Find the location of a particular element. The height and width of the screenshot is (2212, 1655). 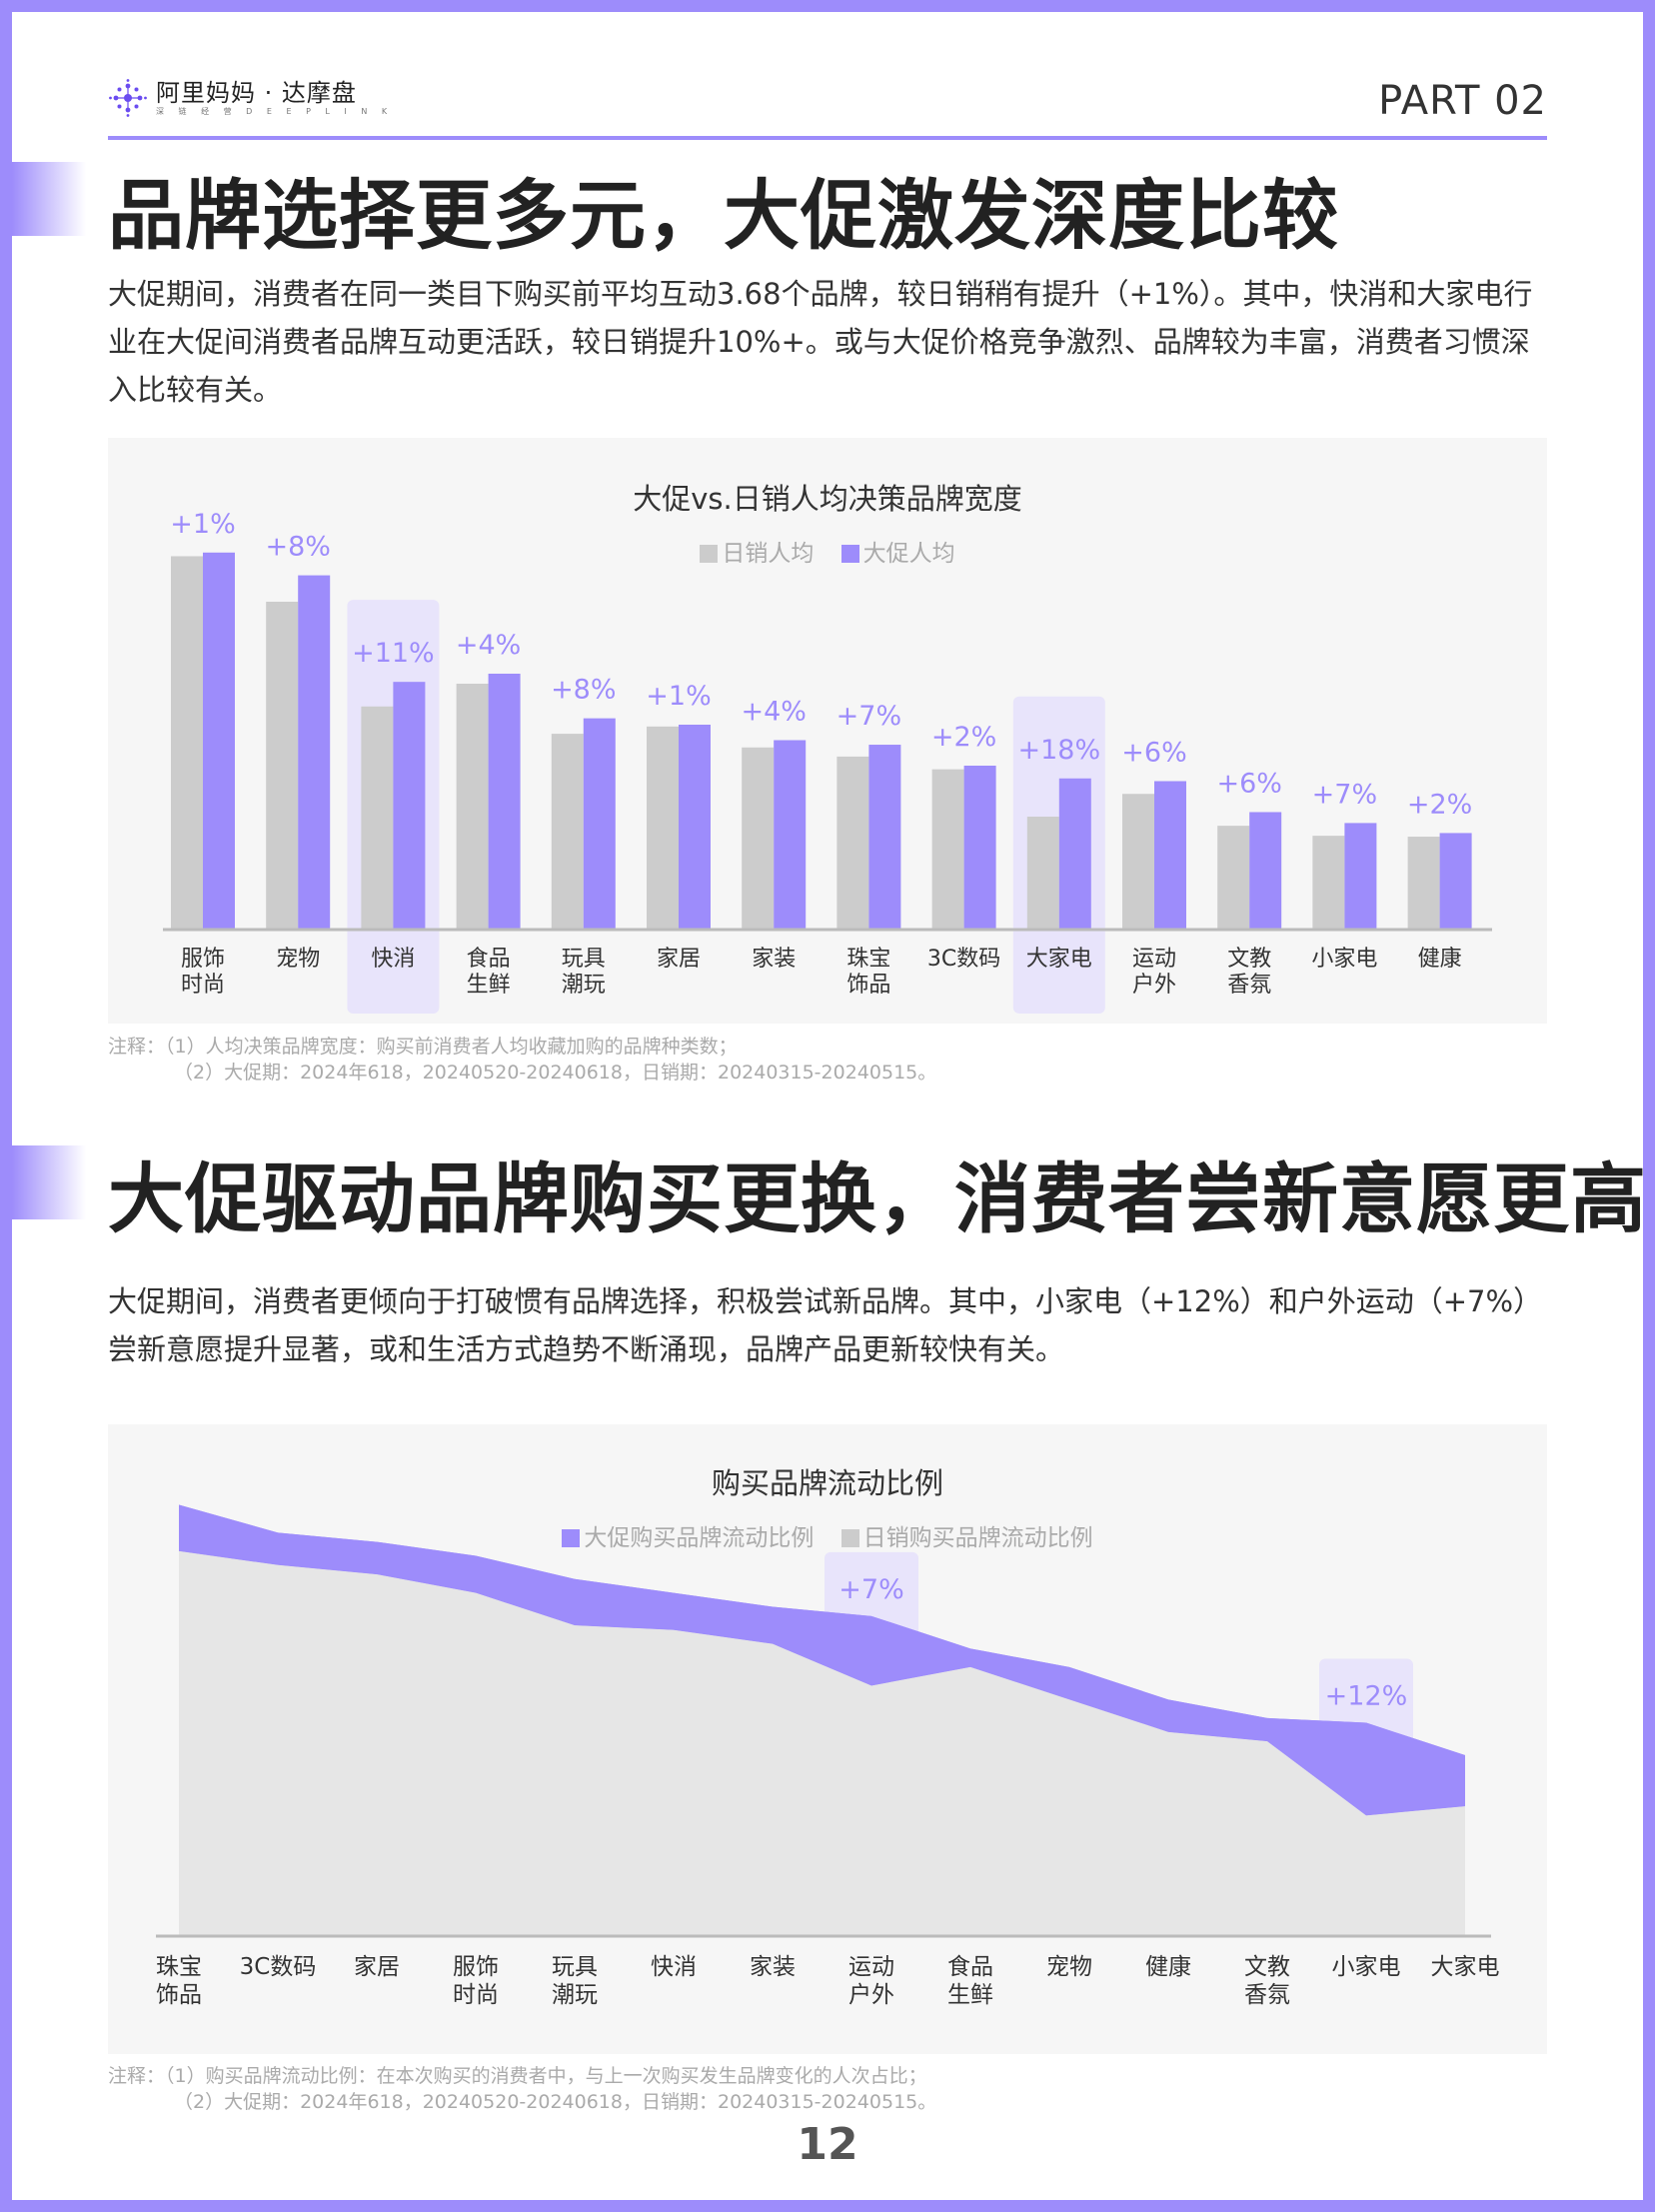

bar-category-label: 玩具潮玩 is located at coordinates (584, 973).